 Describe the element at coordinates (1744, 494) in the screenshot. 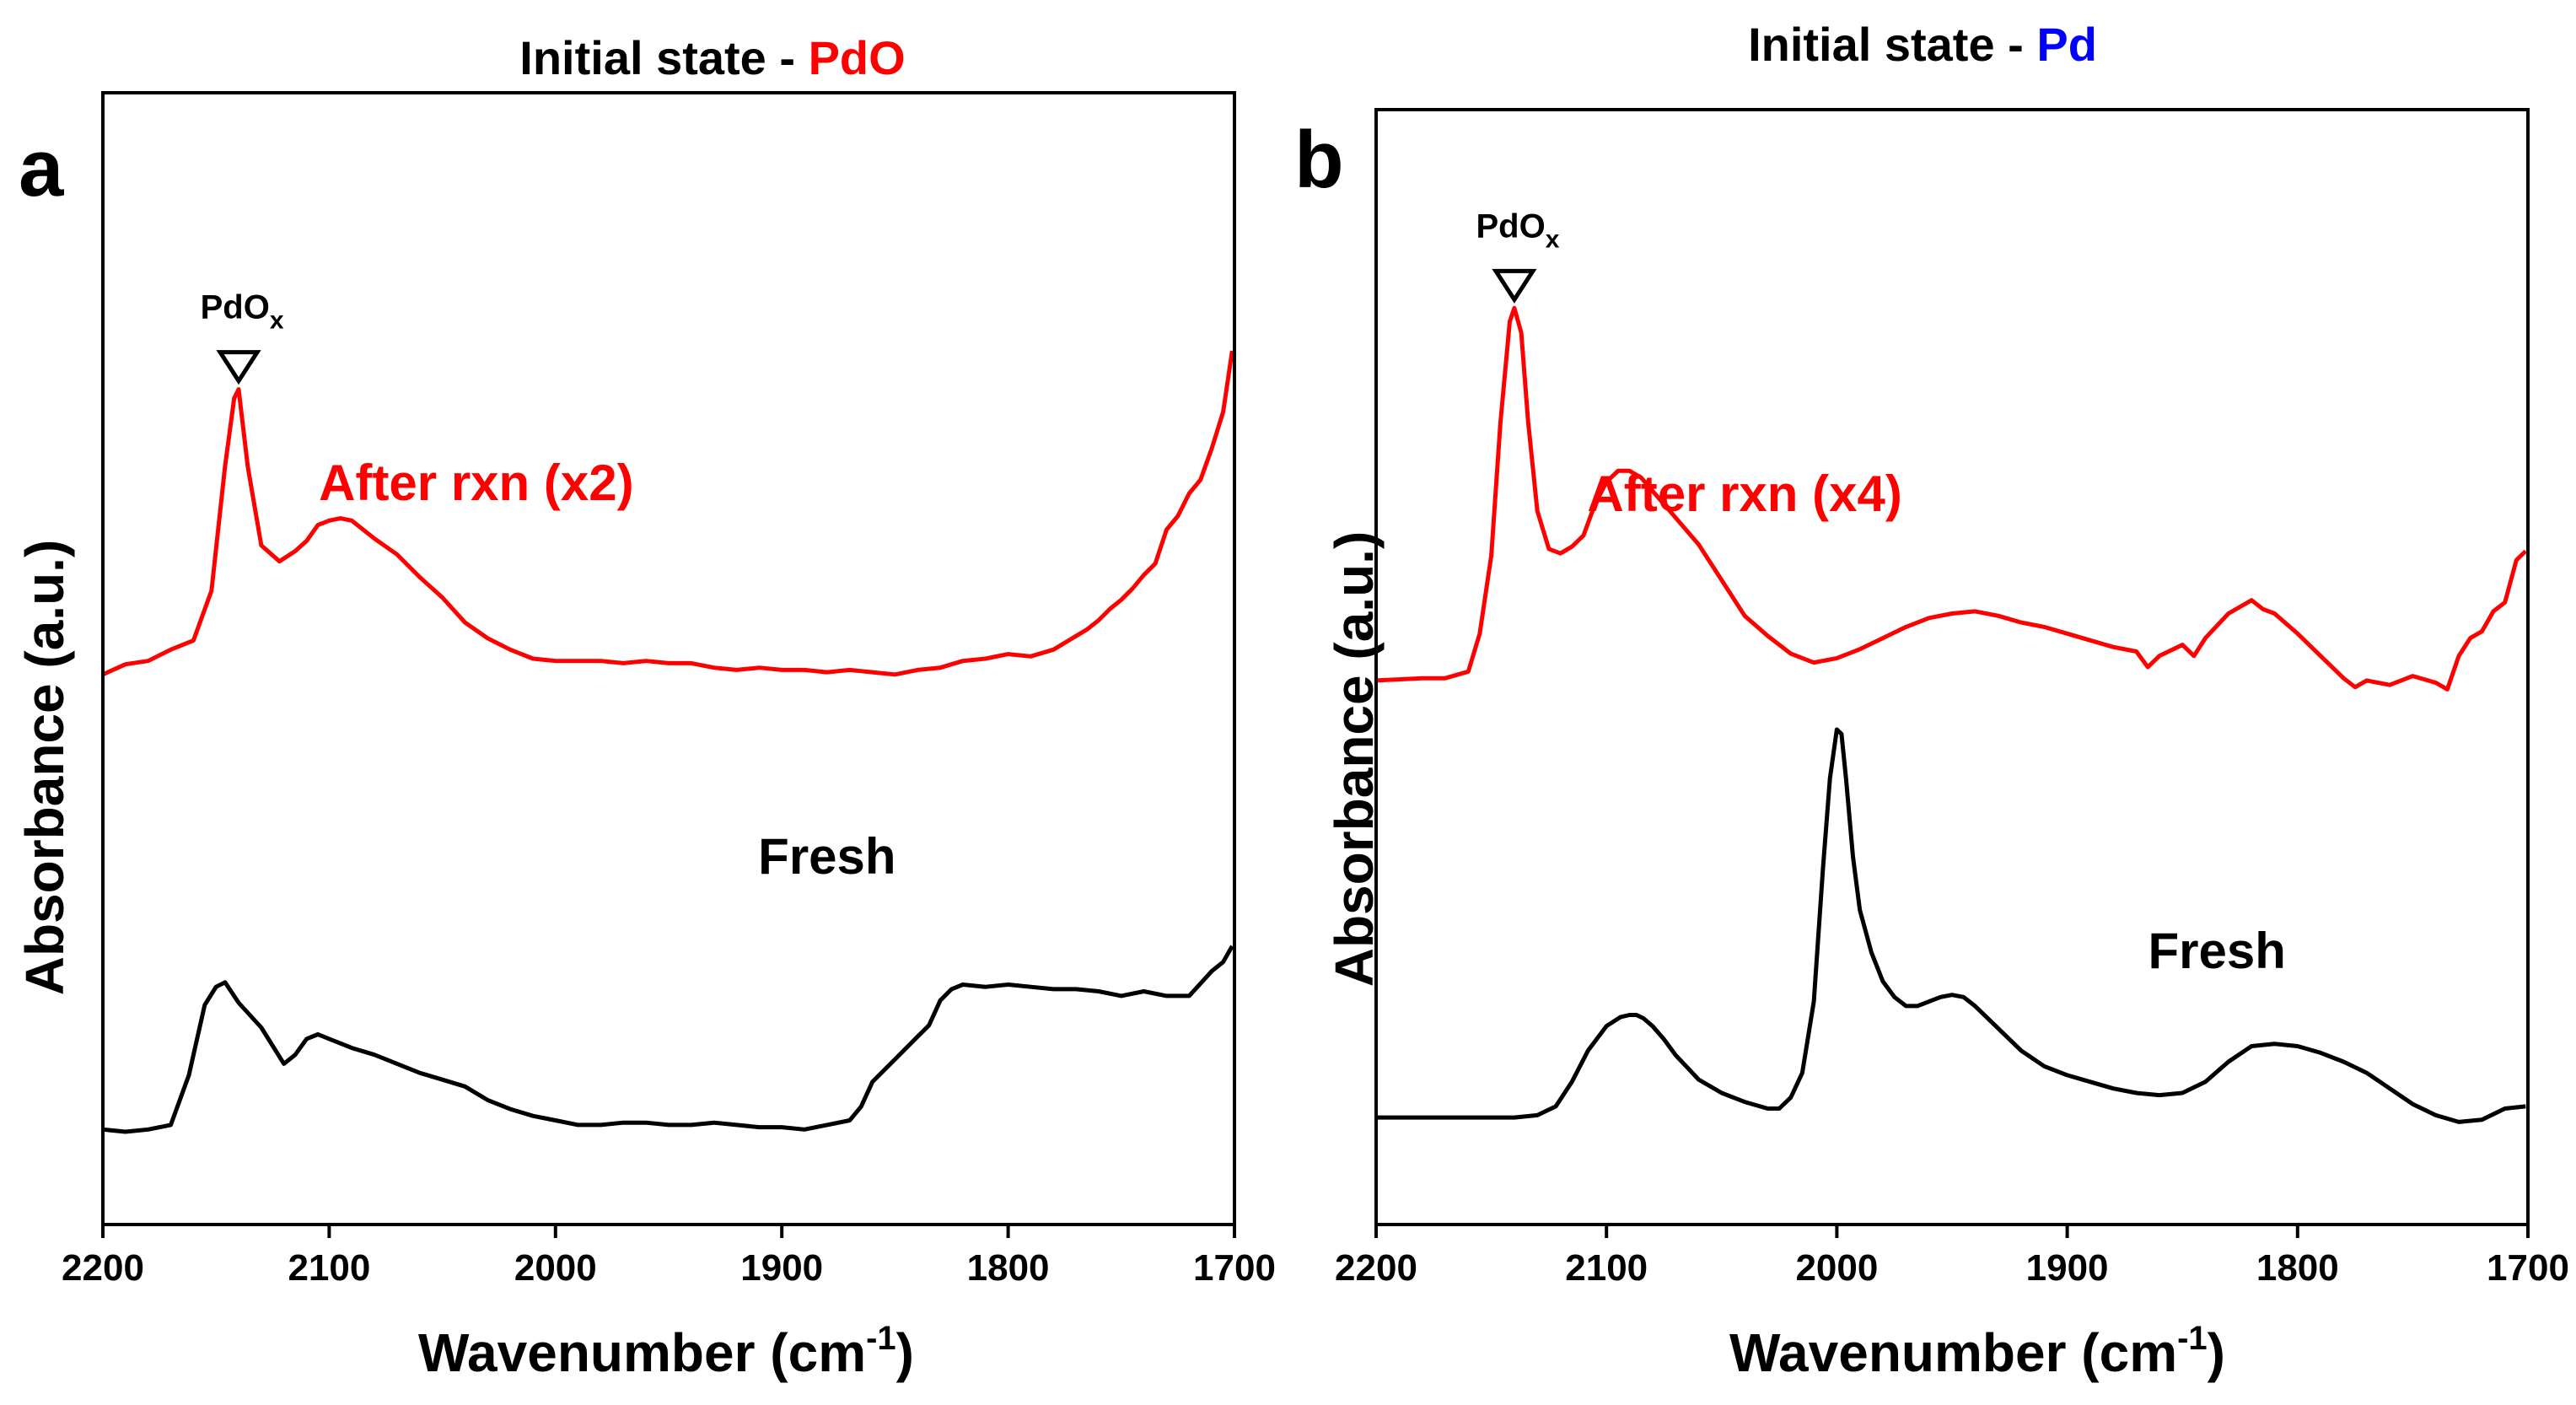

I see `panel-b-series-label-after-rxn: After rxn (x4)` at that location.